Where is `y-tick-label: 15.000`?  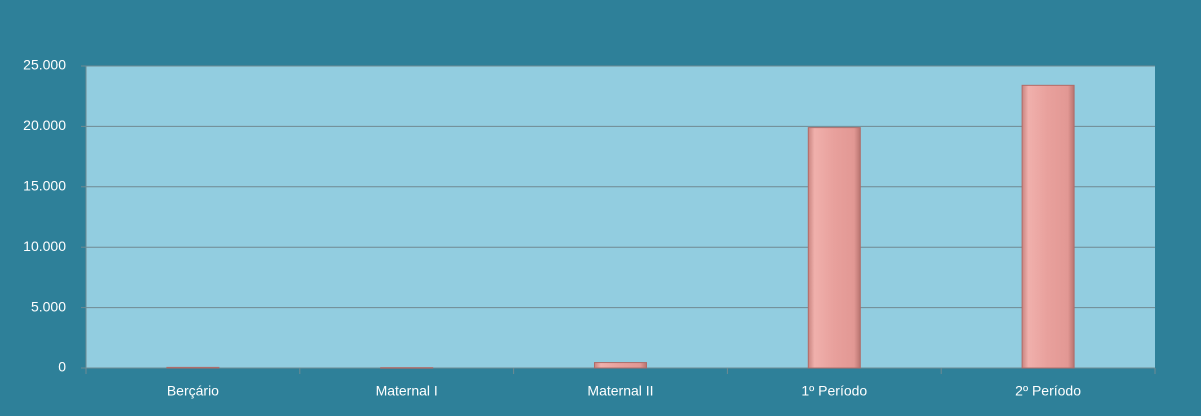 y-tick-label: 15.000 is located at coordinates (44, 186).